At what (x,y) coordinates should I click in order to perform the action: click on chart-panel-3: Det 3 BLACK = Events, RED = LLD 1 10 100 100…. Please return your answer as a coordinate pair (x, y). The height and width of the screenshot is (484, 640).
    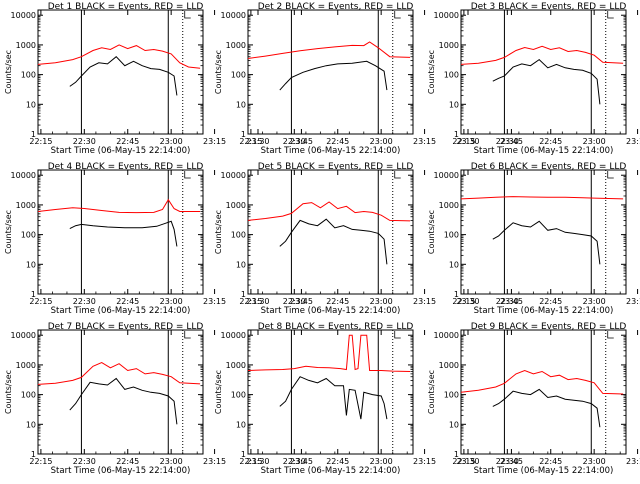
    Looking at the image, I should click on (533, 79).